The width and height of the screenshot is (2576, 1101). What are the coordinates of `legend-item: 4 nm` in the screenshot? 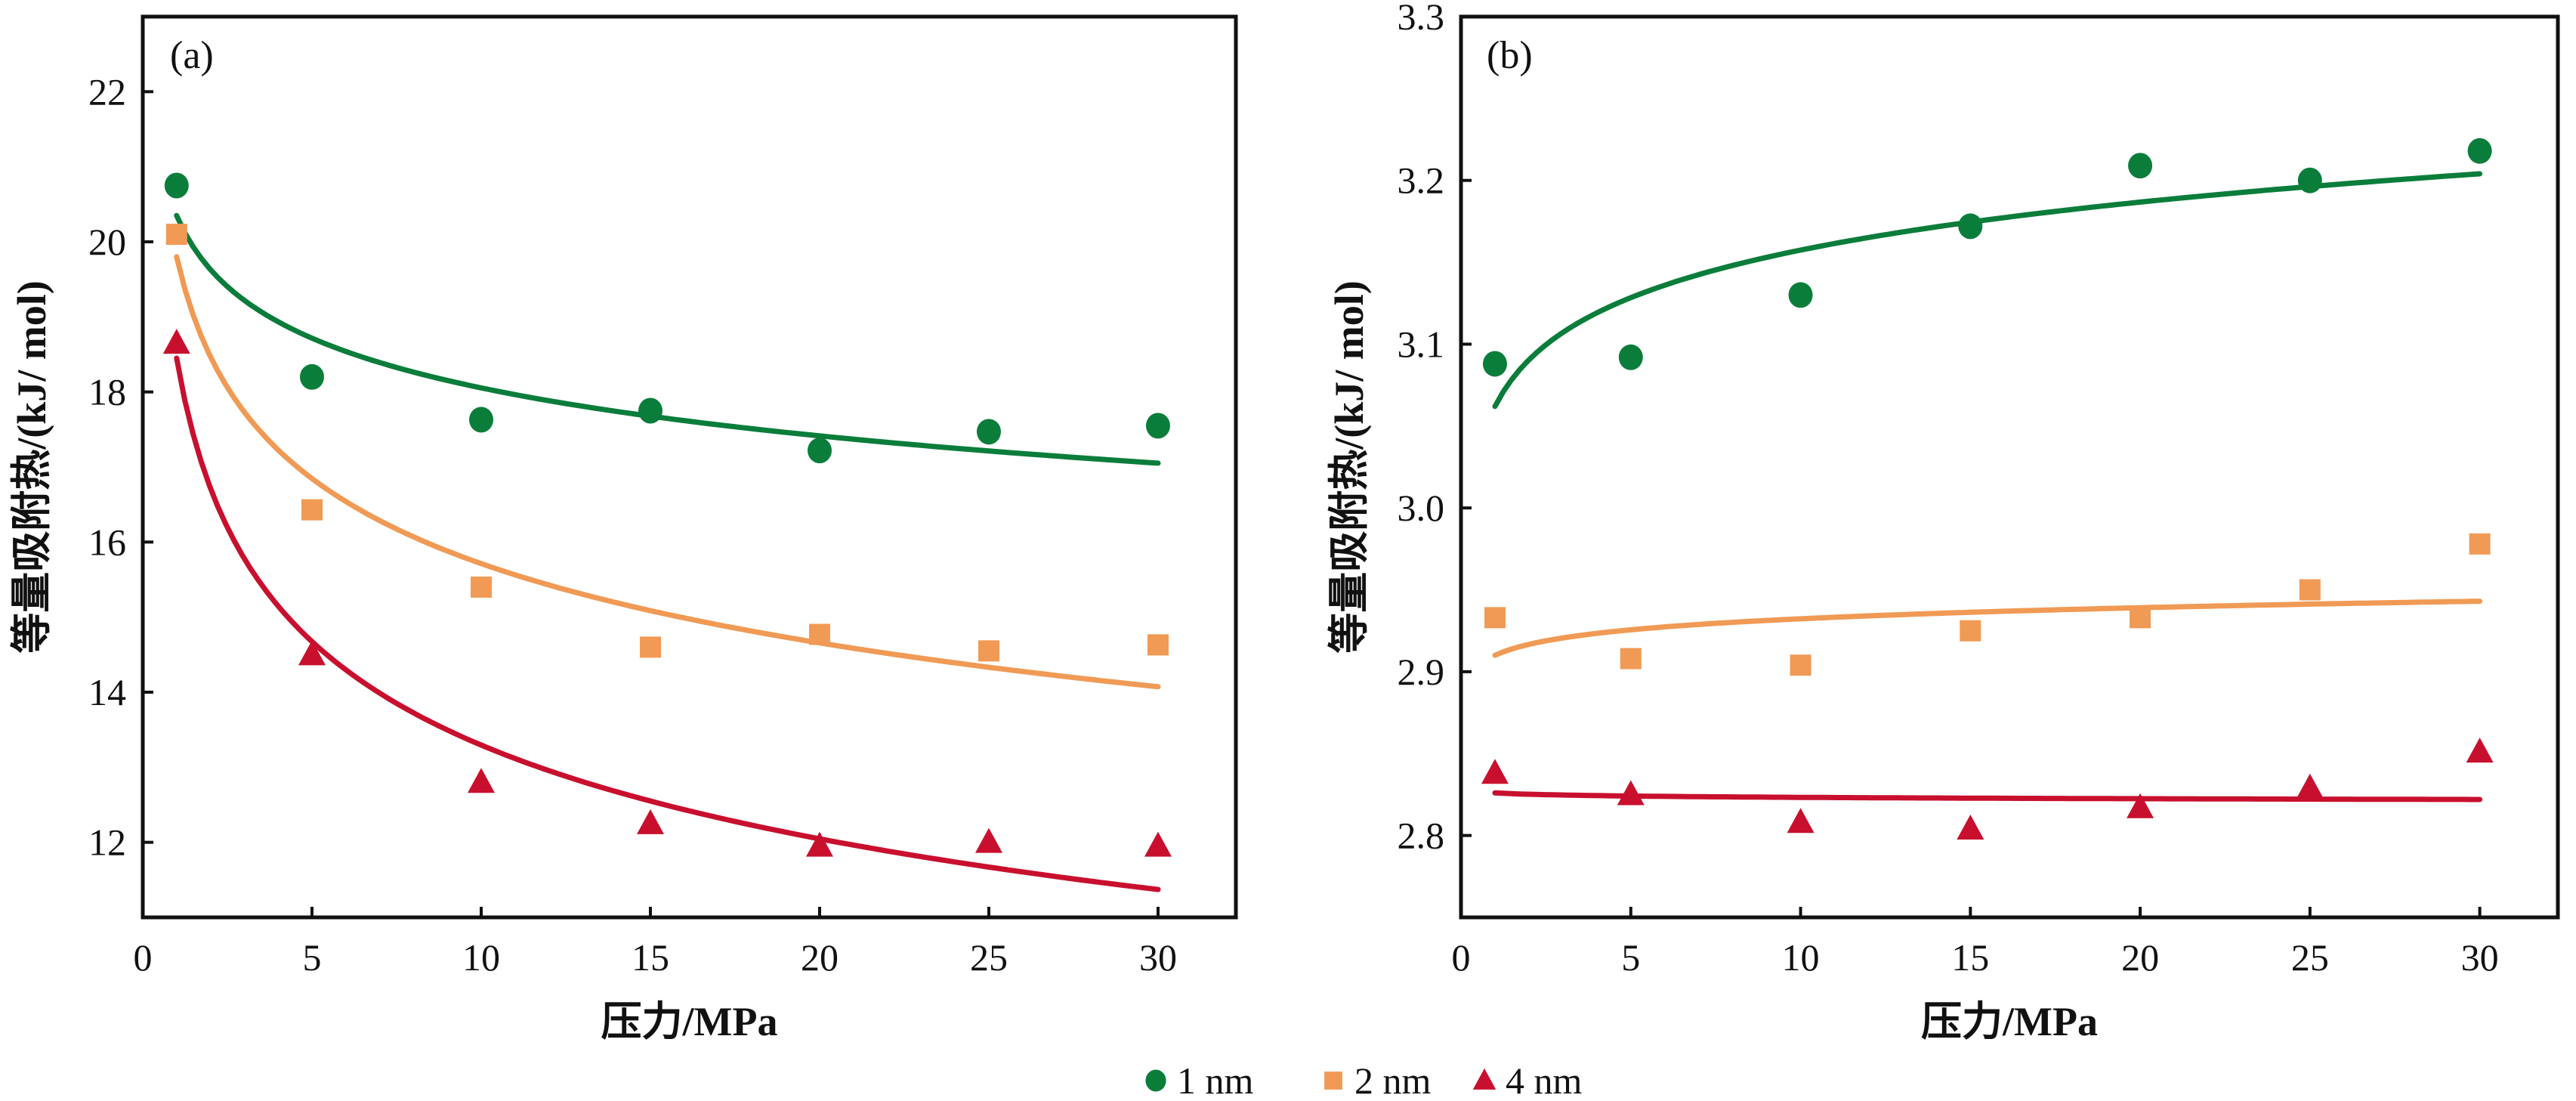 It's located at (1527, 1080).